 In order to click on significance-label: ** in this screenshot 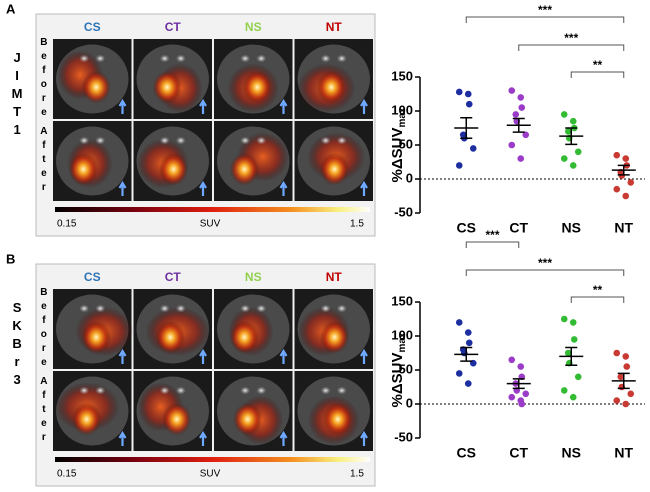, I will do `click(598, 290)`.